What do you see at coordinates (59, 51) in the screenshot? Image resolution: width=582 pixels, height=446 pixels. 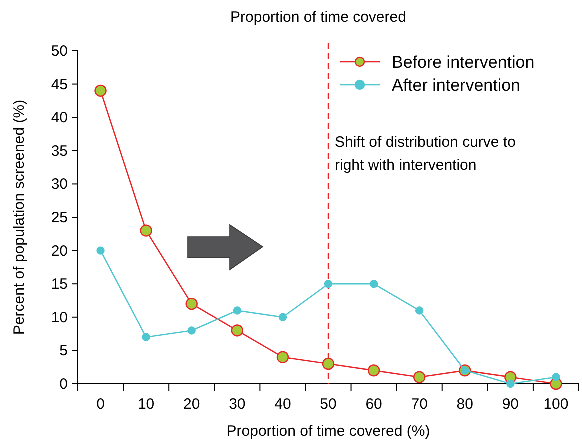 I see `y-tick-label: 50` at bounding box center [59, 51].